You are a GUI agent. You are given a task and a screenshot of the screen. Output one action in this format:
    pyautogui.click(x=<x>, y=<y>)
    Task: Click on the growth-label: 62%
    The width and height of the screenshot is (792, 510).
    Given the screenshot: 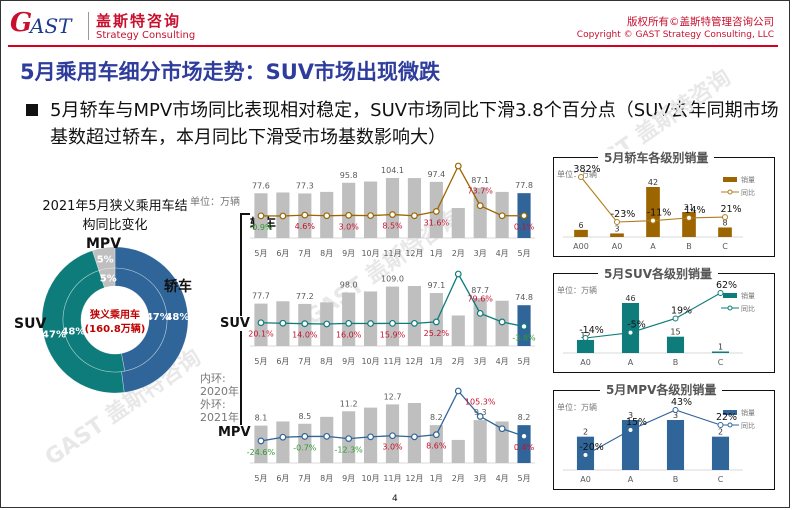 What is the action you would take?
    pyautogui.click(x=726, y=286)
    